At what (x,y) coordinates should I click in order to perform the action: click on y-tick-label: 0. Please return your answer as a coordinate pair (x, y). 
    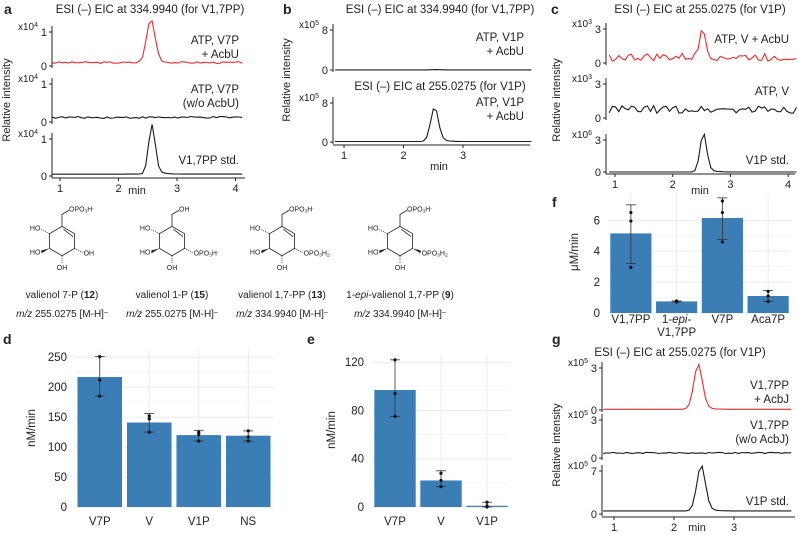
    Looking at the image, I should click on (64, 508).